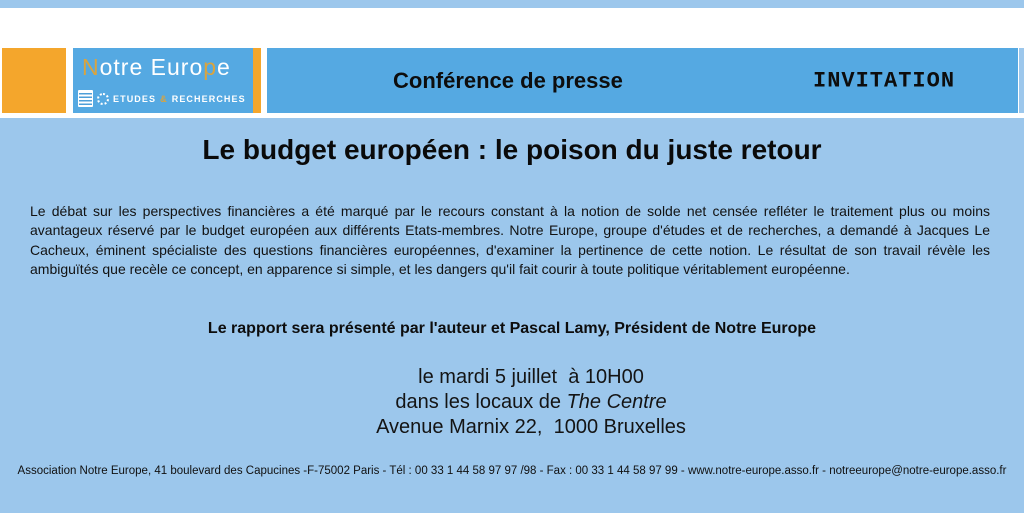  I want to click on tagline-ampersand: &, so click(164, 98).